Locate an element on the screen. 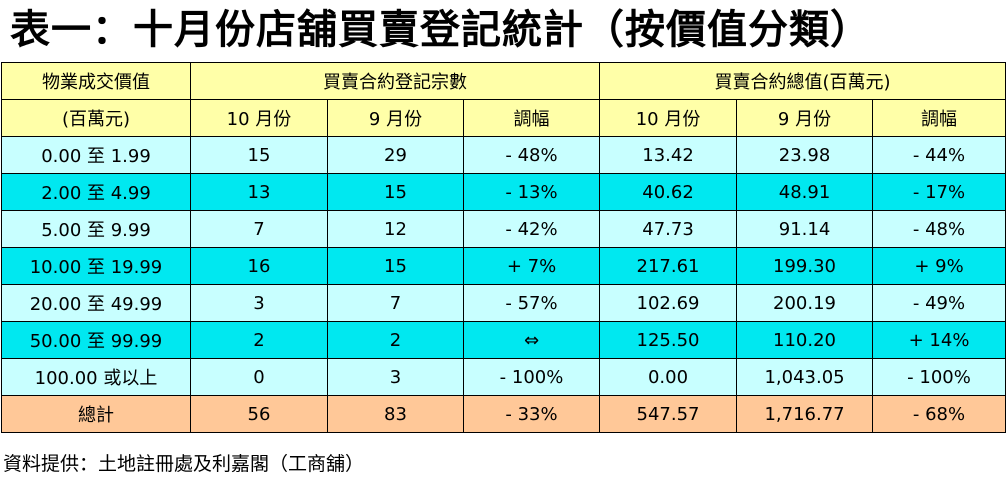 Image resolution: width=1008 pixels, height=477 pixels. count-change-cell: ⇔ is located at coordinates (531, 340).